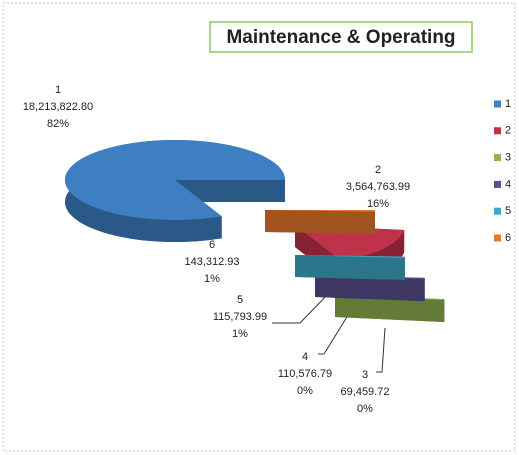 The width and height of the screenshot is (519, 455). I want to click on slice-percent-label: 82%, so click(58, 124).